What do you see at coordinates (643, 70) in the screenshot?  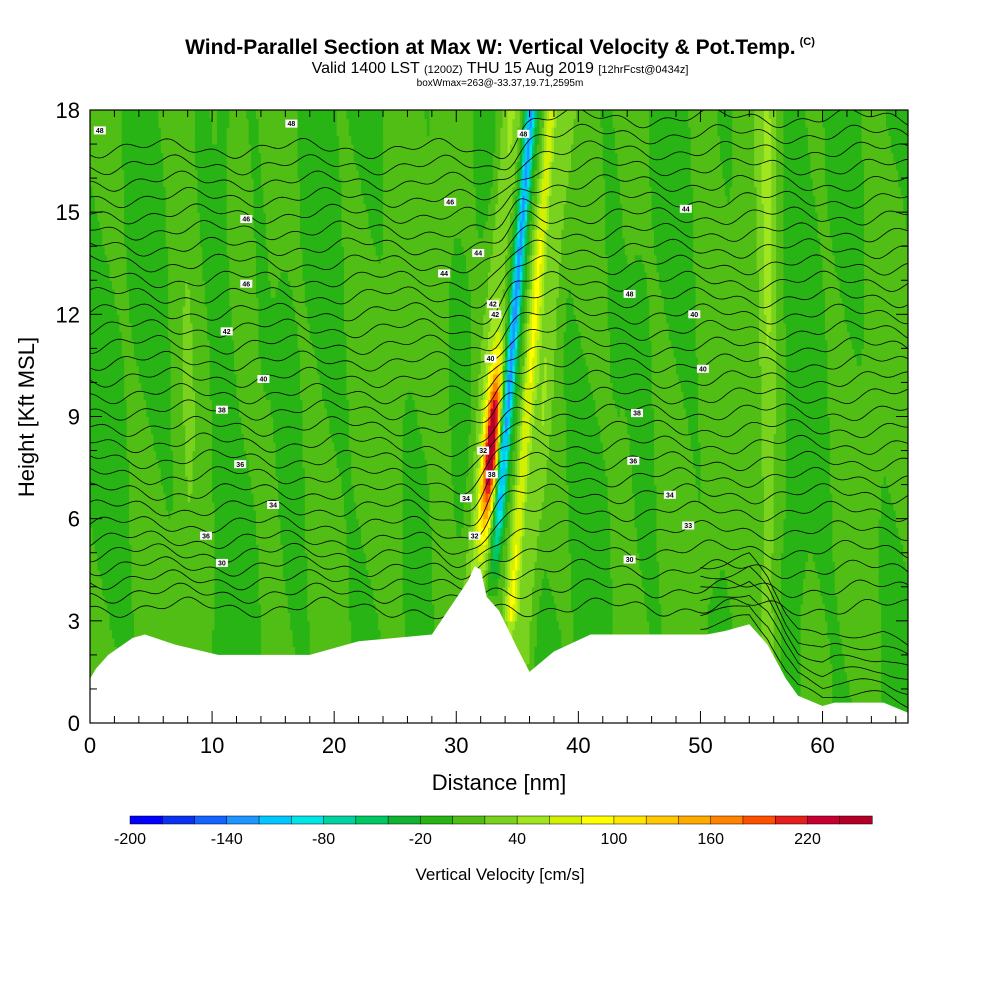 I see `forecast-info: [12hrFcst@0434z]` at bounding box center [643, 70].